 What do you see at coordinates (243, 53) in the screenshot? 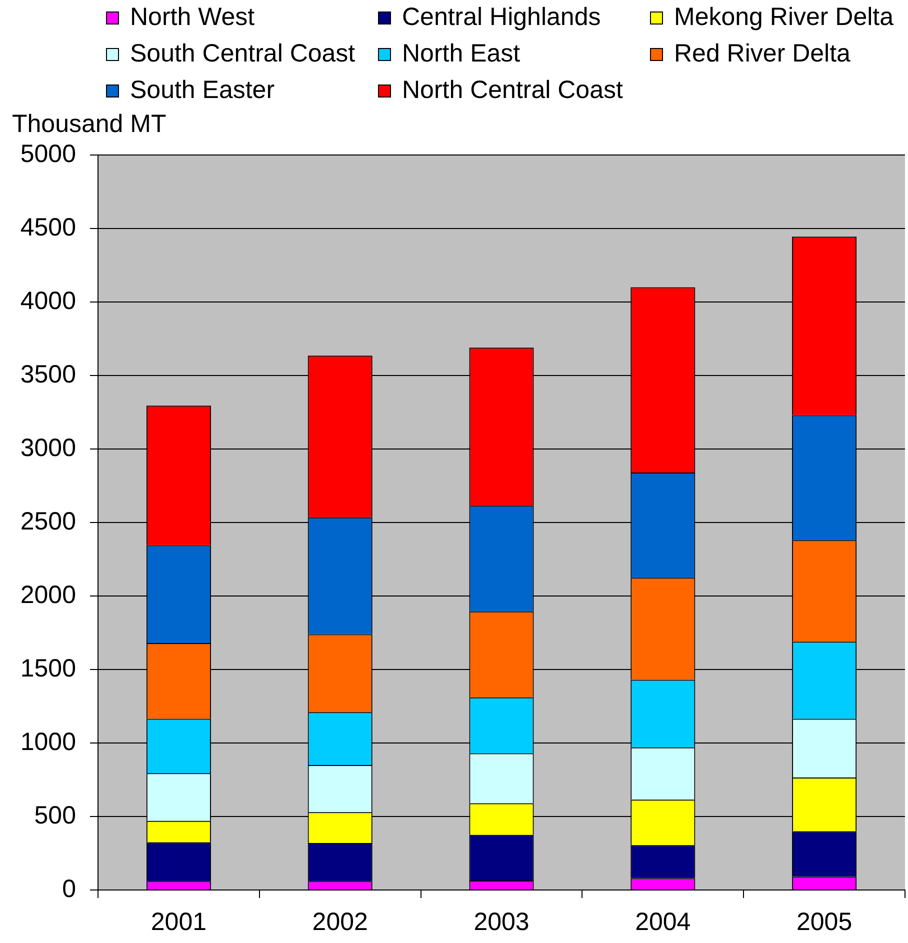
I see `legend-label: South Central Coast` at bounding box center [243, 53].